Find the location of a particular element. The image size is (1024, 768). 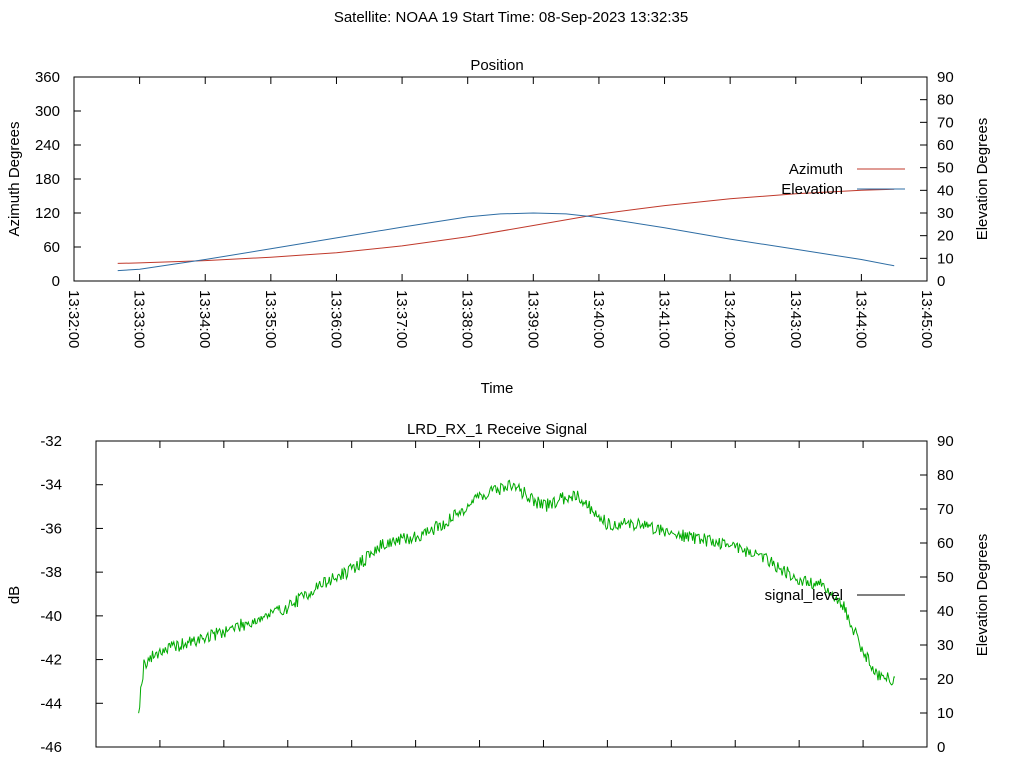

position-y-tick-label: 180 is located at coordinates (47, 179).